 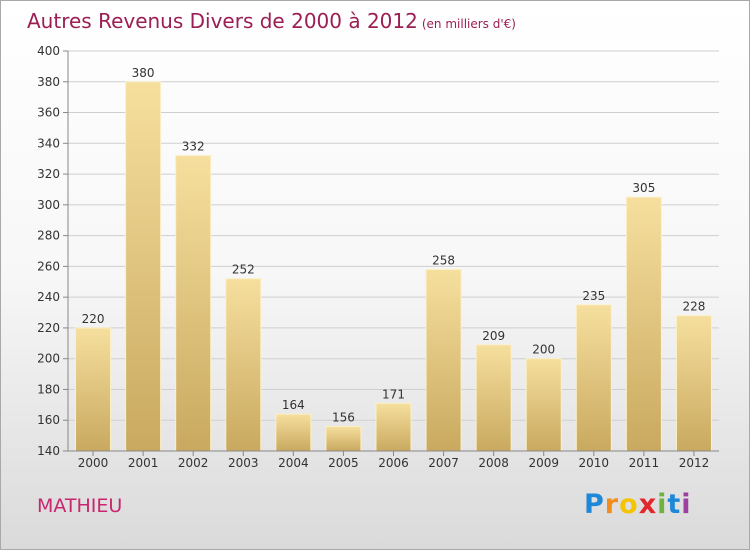 I want to click on data-label: 156, so click(x=343, y=417).